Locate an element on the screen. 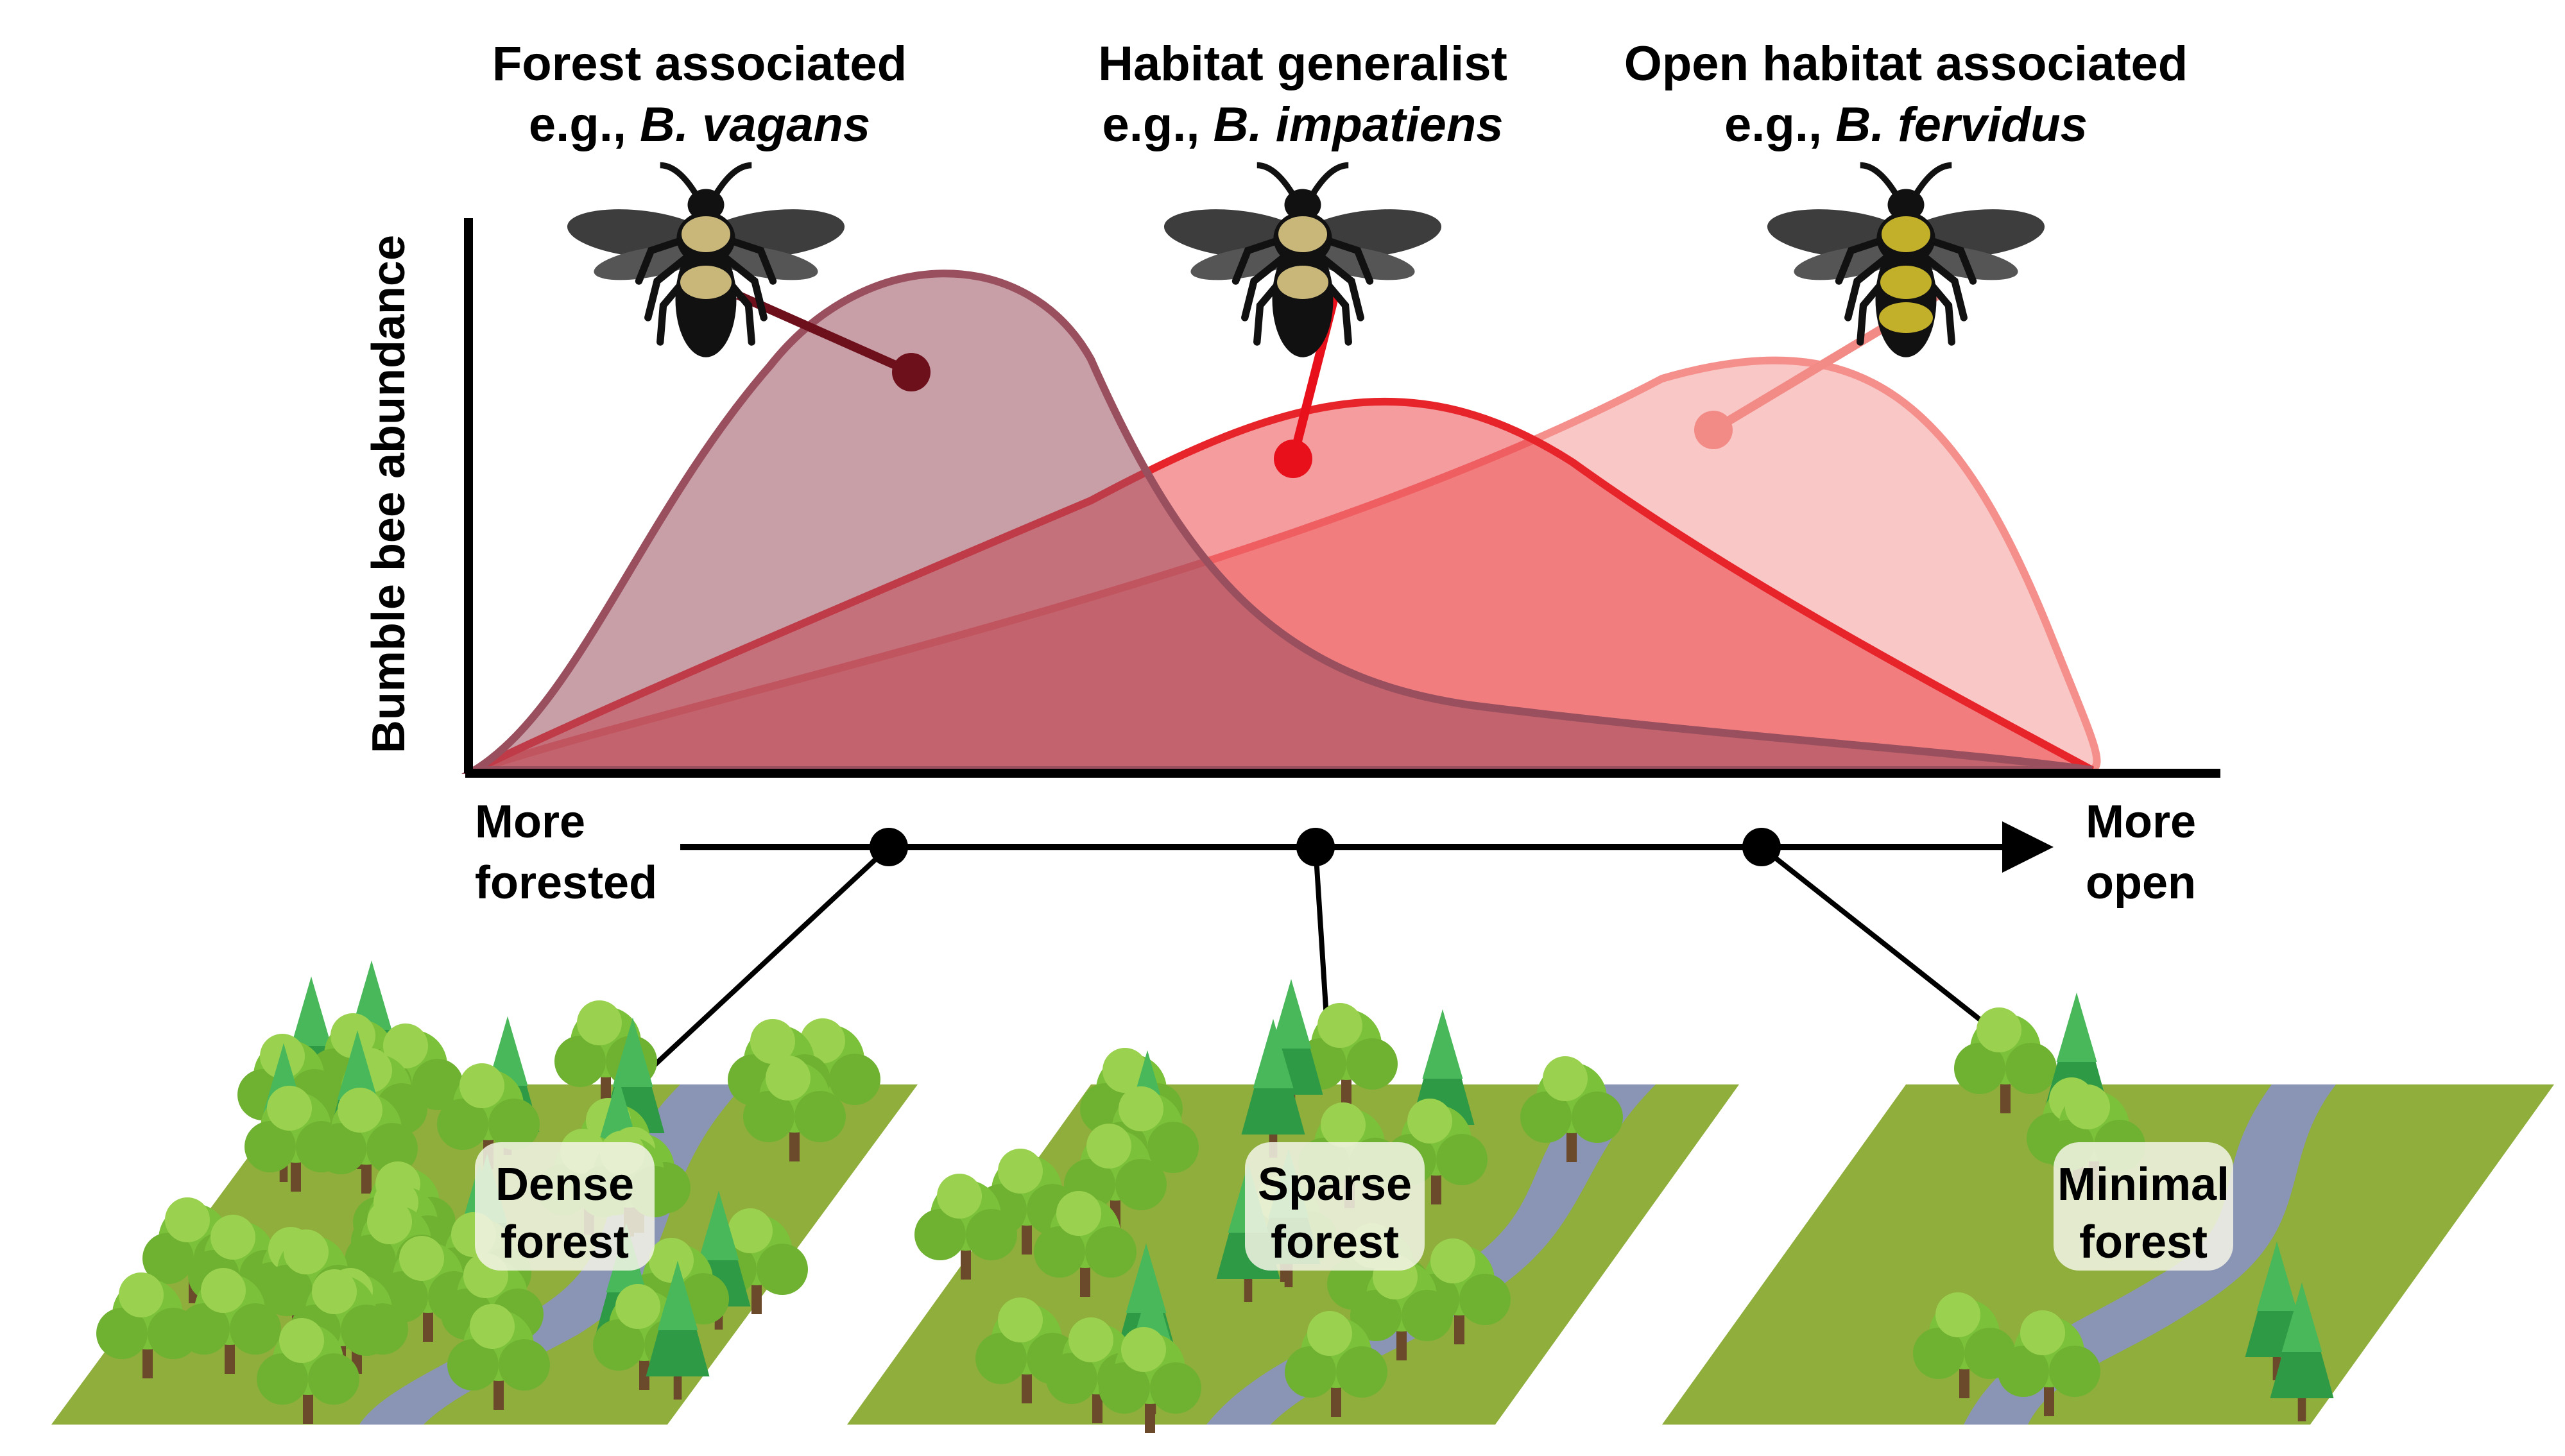 This screenshot has width=2565, height=1456. group-title: Open habitat associated is located at coordinates (1906, 64).